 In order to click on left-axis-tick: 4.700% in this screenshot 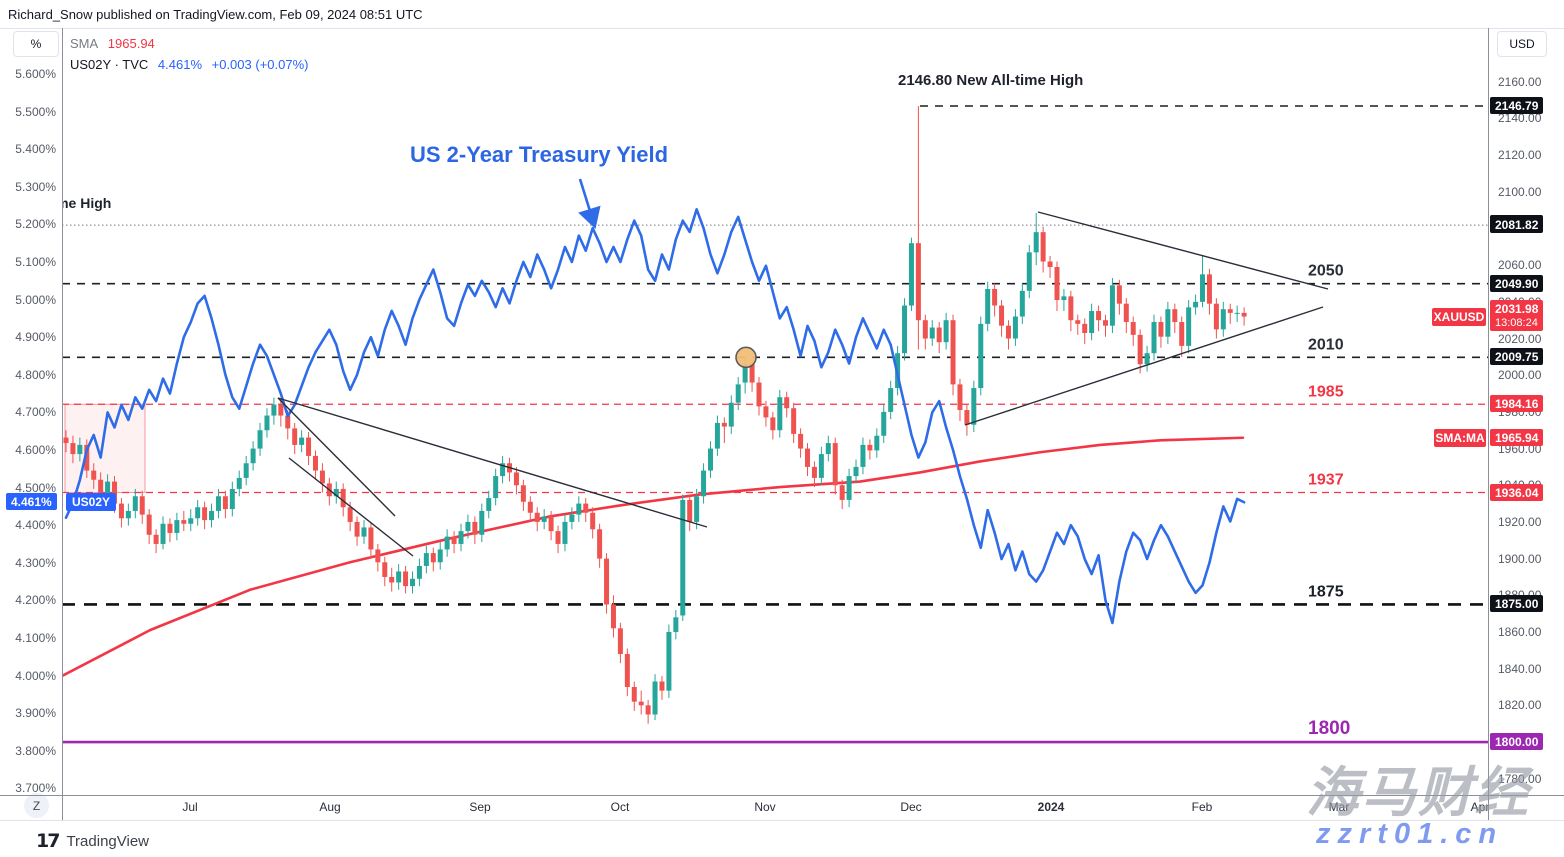, I will do `click(35, 412)`.